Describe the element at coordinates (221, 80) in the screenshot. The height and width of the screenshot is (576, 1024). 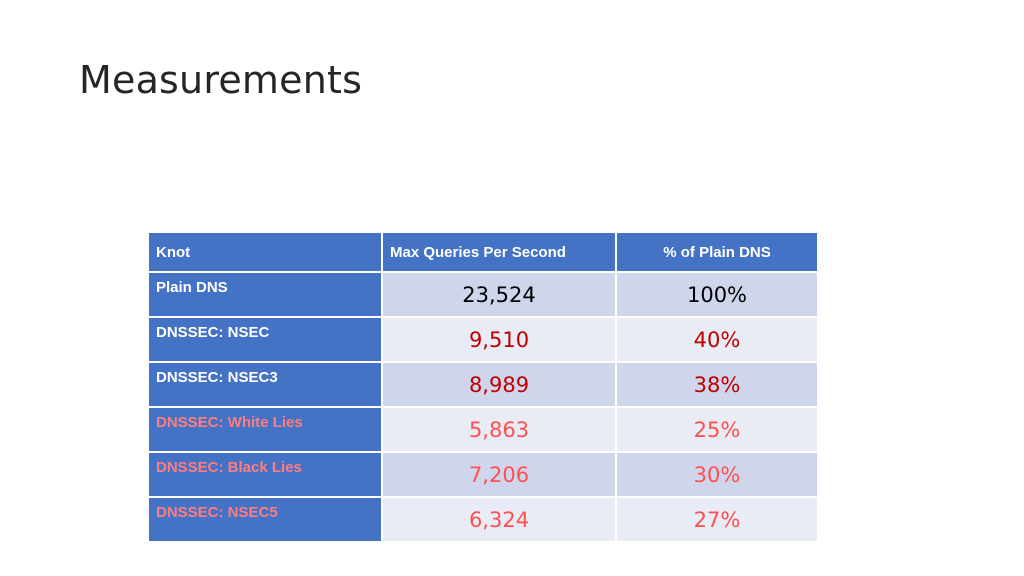
I see `slide-title: Measurements` at that location.